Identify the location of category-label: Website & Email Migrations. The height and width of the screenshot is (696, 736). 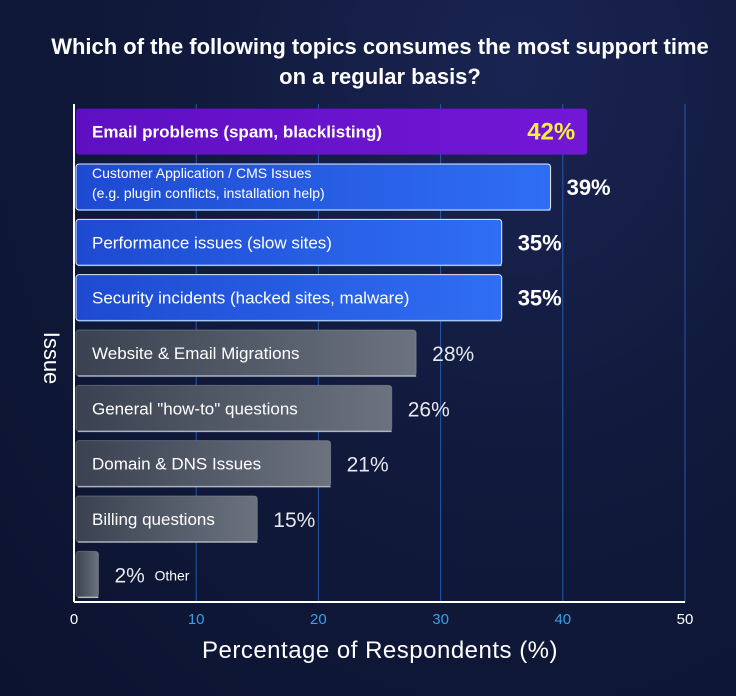
(196, 353).